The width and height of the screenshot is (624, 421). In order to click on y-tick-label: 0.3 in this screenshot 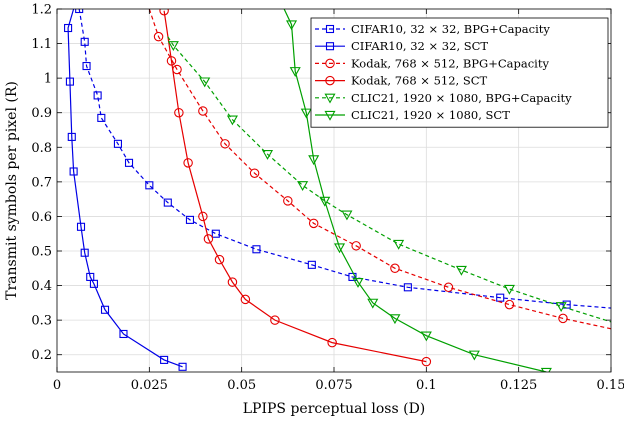, I will do `click(41, 321)`.